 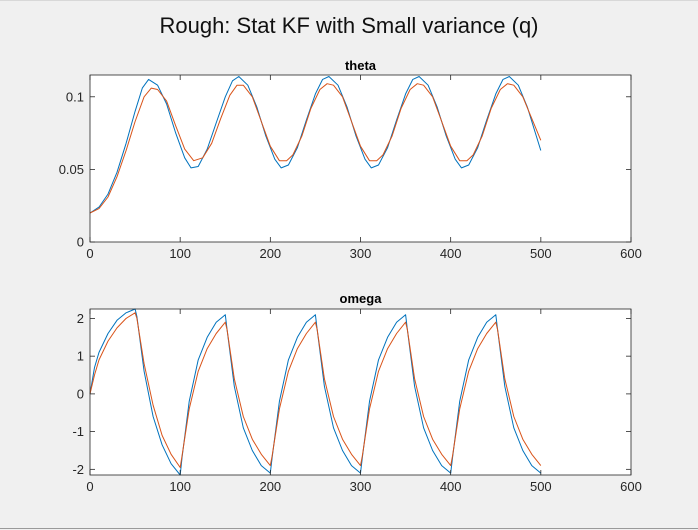 I want to click on omega-xtick-label: 600, so click(x=631, y=486).